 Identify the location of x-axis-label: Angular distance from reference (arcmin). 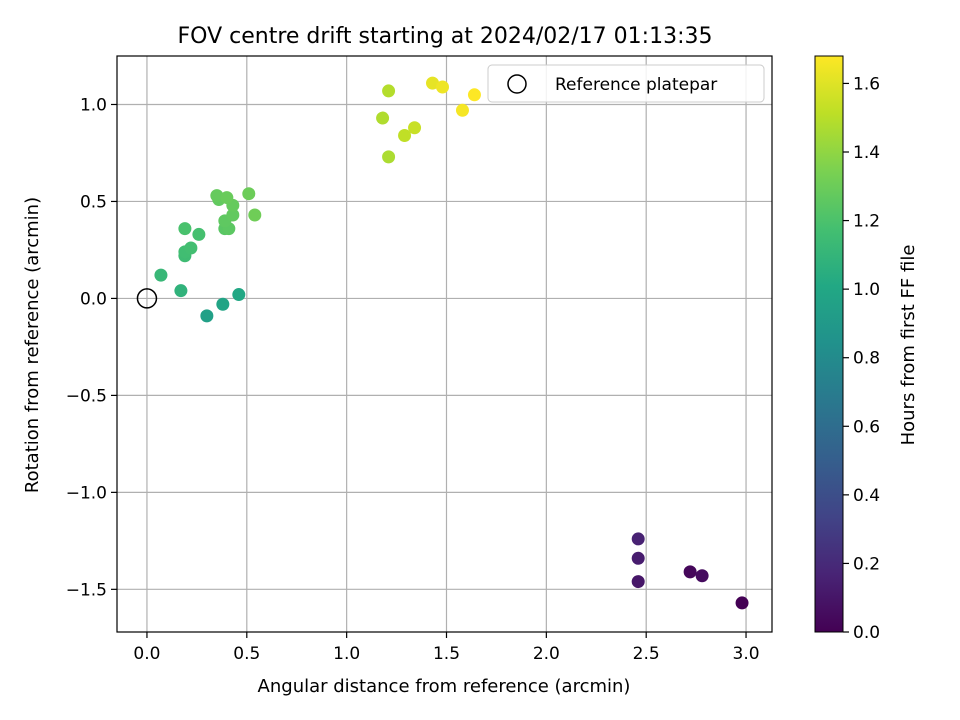
(444, 686).